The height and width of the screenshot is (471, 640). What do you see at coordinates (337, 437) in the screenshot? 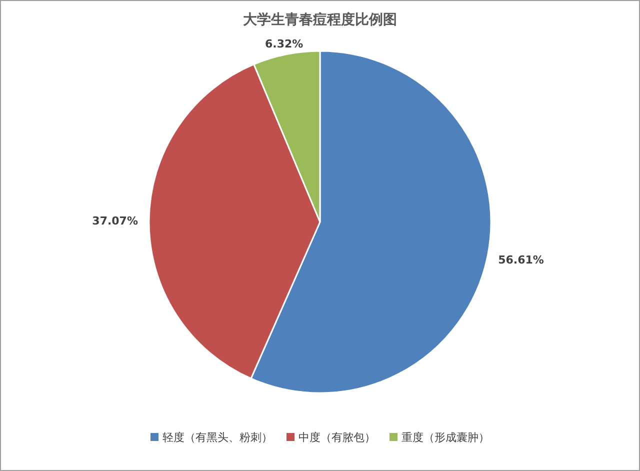
I see `legend-label: 中度（有脓包）` at bounding box center [337, 437].